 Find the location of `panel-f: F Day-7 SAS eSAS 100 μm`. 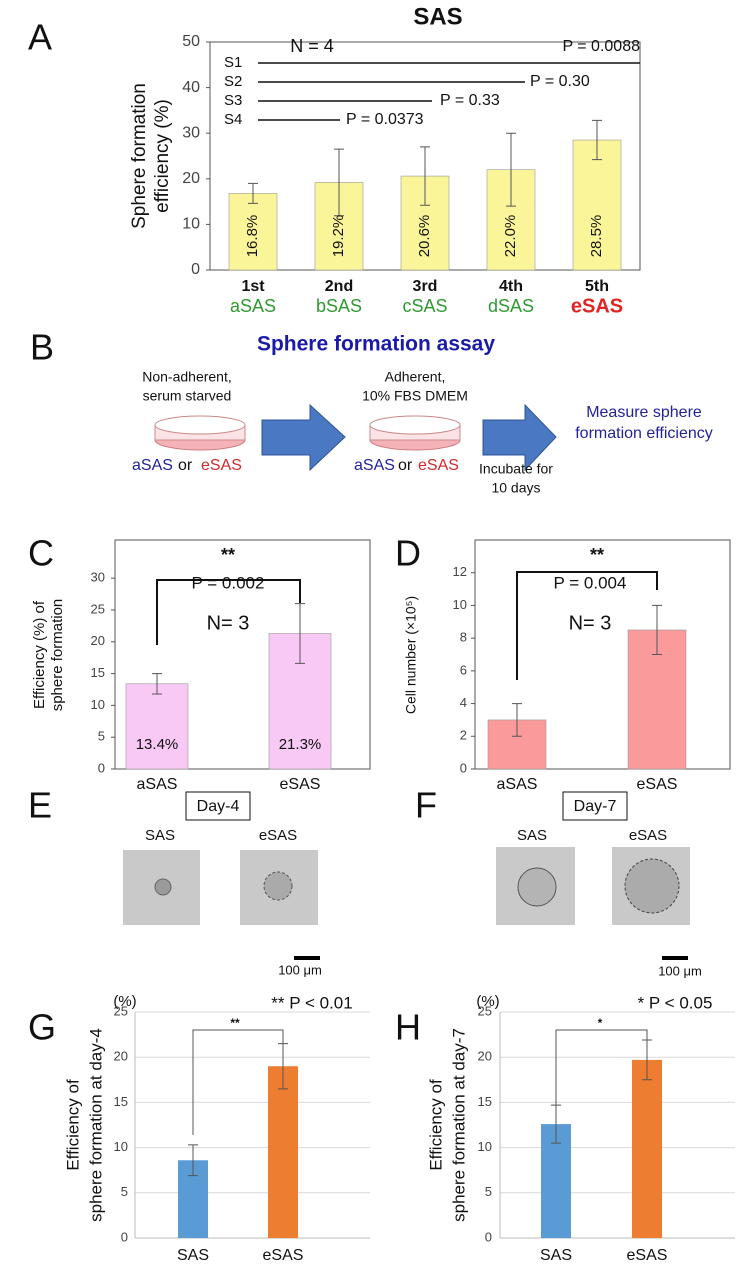

panel-f: F Day-7 SAS eSAS 100 μm is located at coordinates (558, 882).